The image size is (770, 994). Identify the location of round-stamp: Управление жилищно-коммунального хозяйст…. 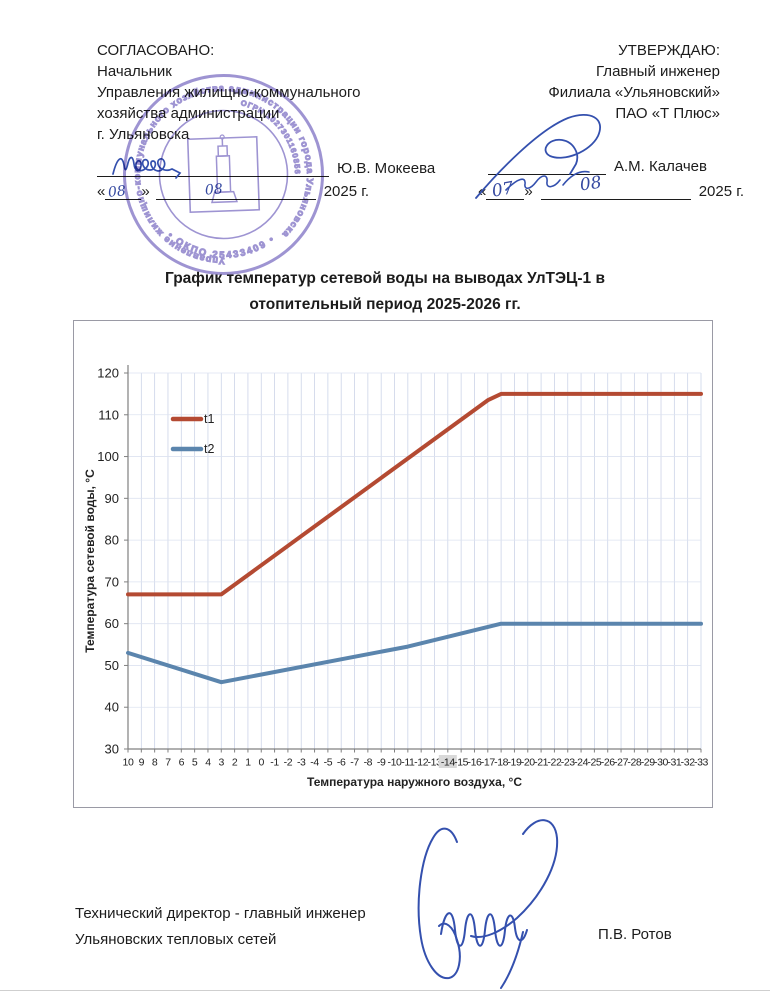
(224, 174).